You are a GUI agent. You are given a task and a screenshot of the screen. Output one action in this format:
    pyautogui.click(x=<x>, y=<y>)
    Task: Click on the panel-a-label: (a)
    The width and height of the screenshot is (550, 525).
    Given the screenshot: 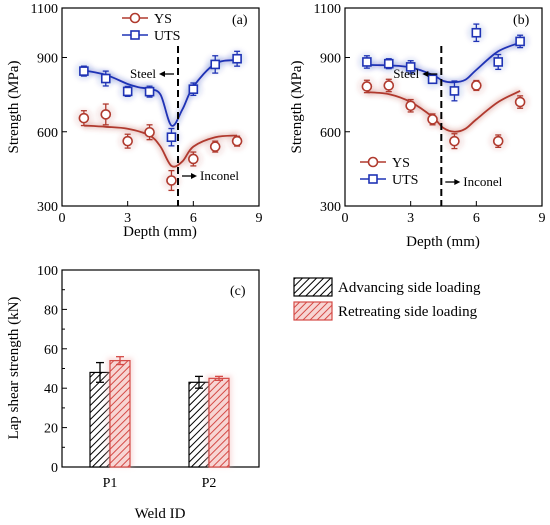 What is the action you would take?
    pyautogui.click(x=240, y=20)
    